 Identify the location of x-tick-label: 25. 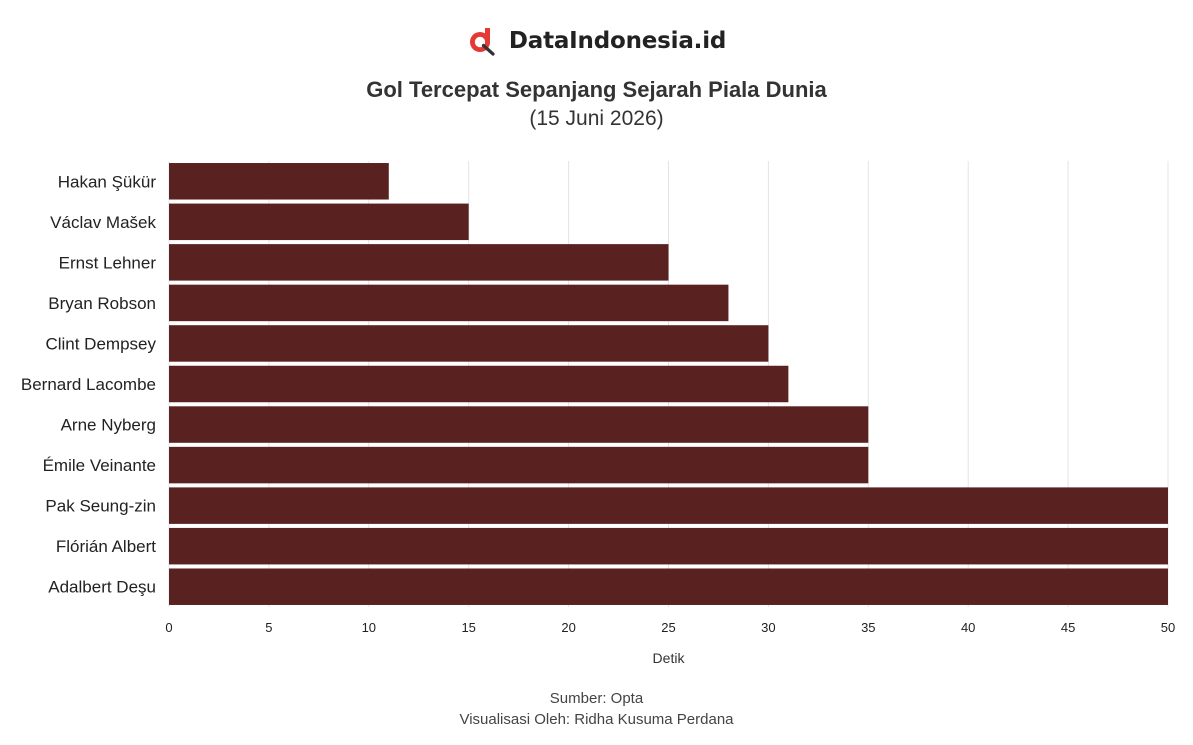
(668, 627).